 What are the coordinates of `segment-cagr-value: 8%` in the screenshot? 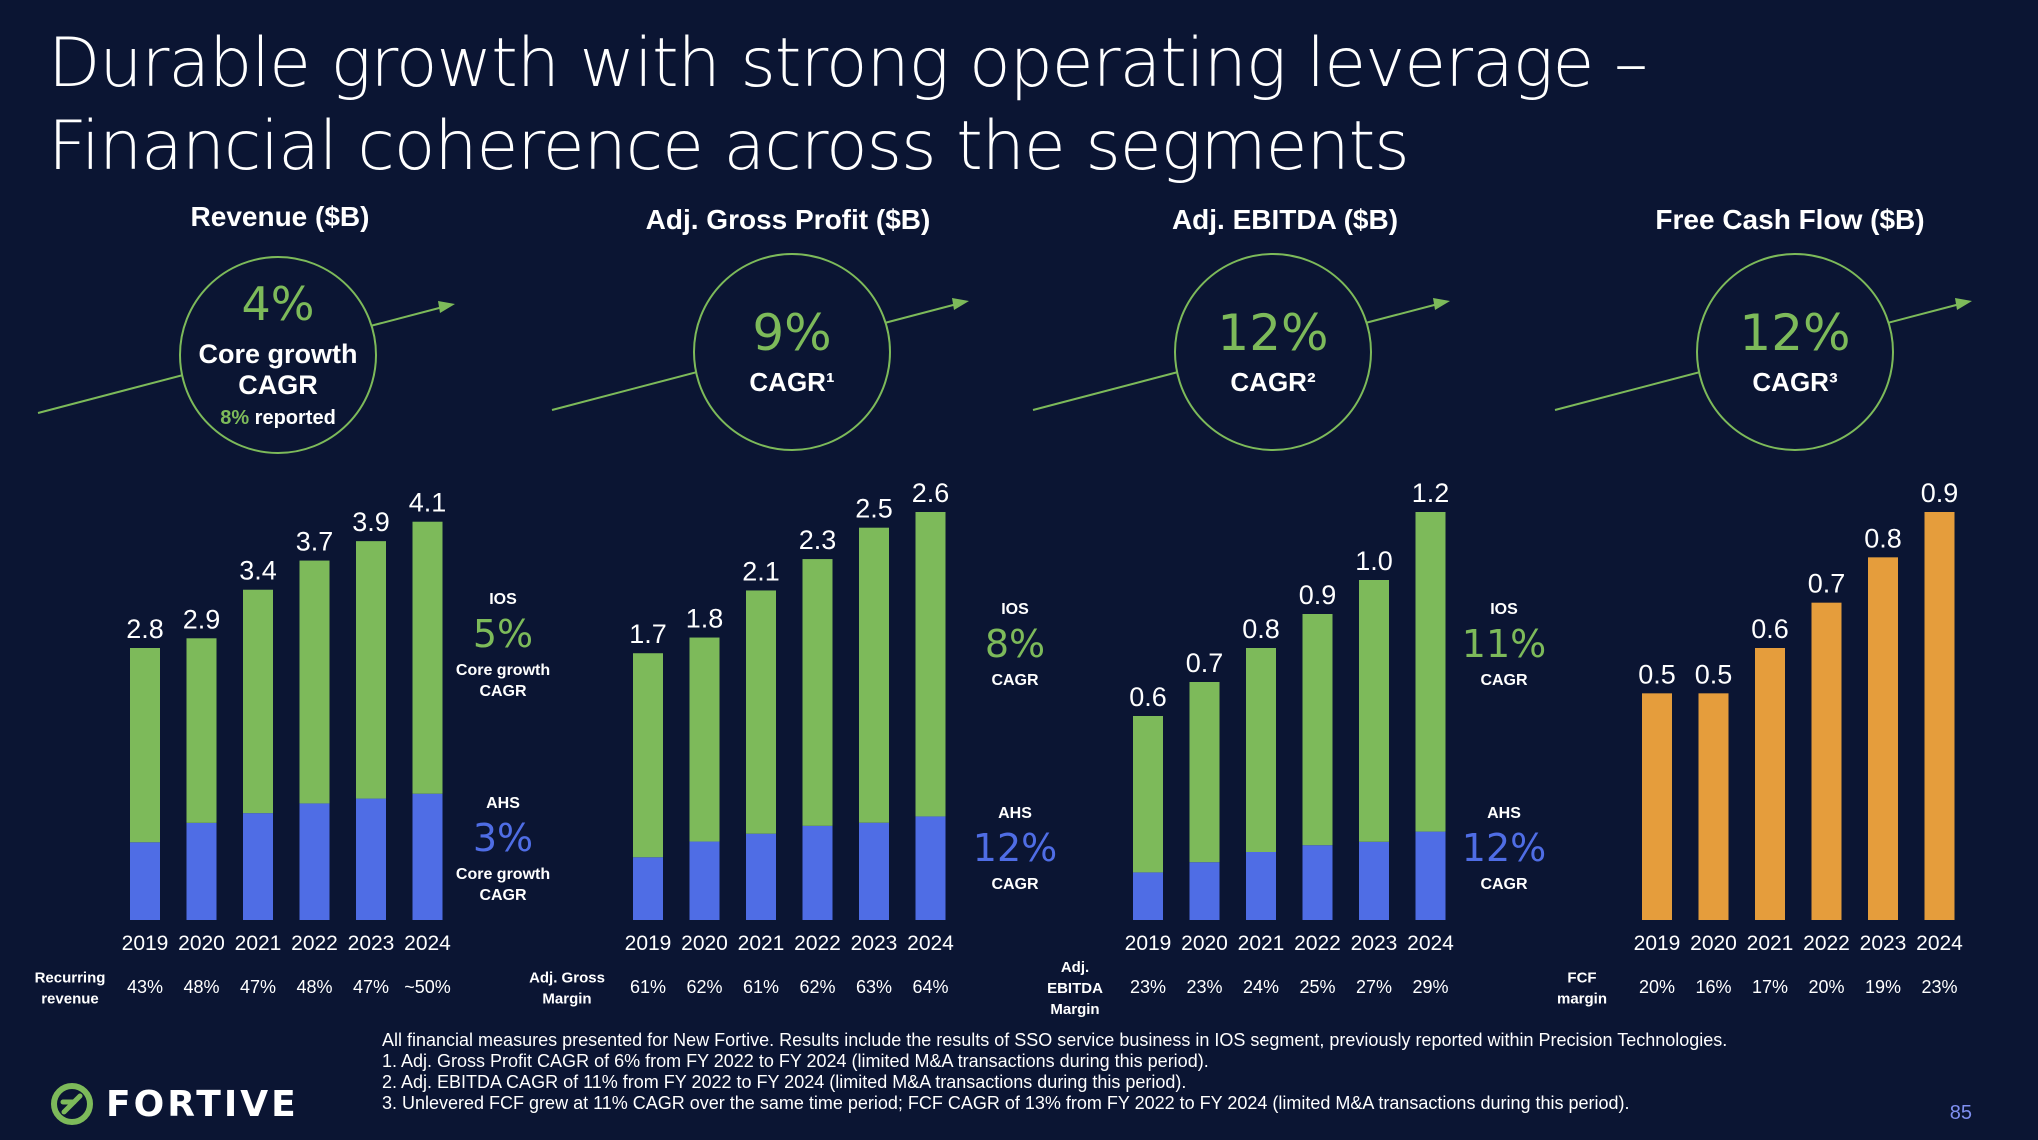 It's located at (1015, 644).